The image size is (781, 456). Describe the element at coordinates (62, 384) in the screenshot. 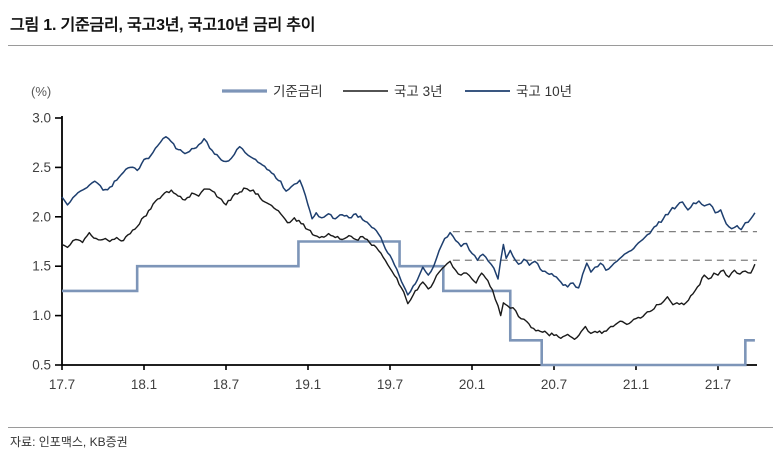

I see `x-tick-label: 17.7` at that location.